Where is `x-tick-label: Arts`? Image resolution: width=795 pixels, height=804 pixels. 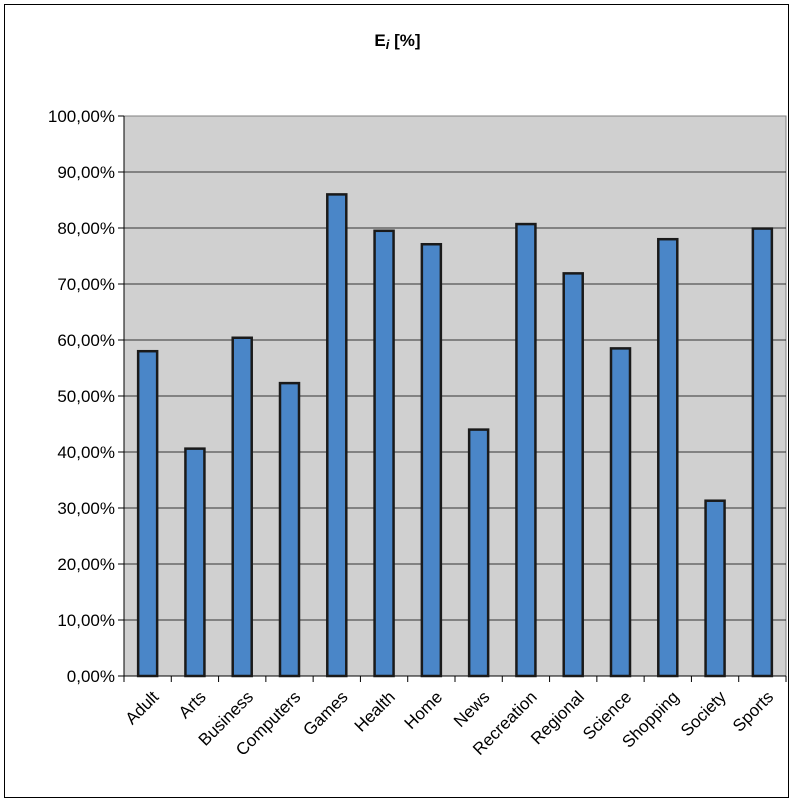 x-tick-label: Arts is located at coordinates (192, 704).